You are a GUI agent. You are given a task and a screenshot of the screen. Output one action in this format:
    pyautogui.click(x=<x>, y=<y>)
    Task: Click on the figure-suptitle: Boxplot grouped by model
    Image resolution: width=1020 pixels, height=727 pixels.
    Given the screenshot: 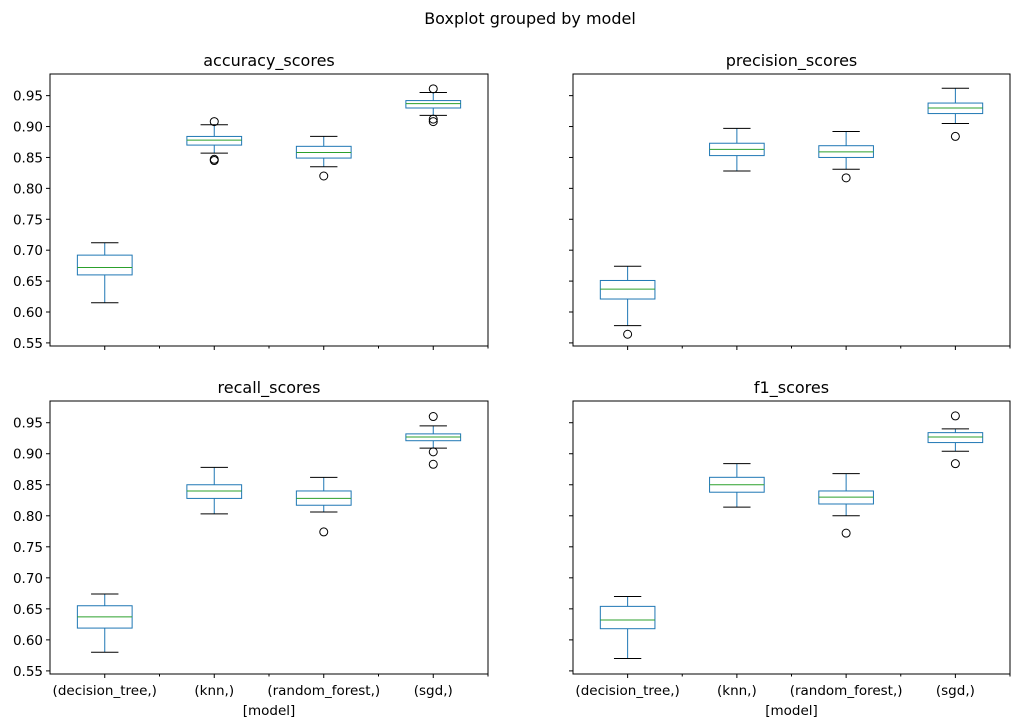 What is the action you would take?
    pyautogui.click(x=530, y=18)
    